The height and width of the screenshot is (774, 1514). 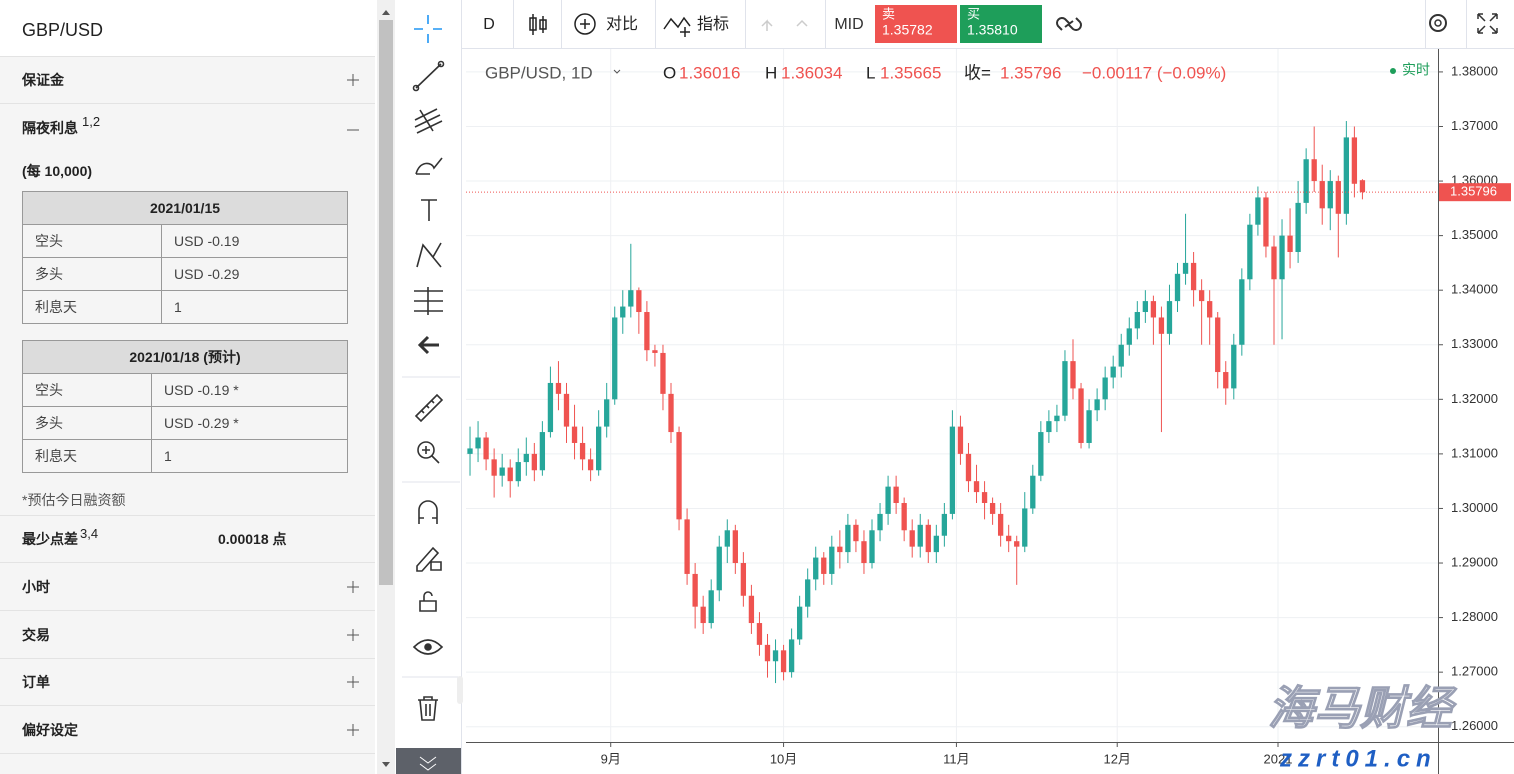 I want to click on per-note: (每 10,000), so click(x=57, y=171).